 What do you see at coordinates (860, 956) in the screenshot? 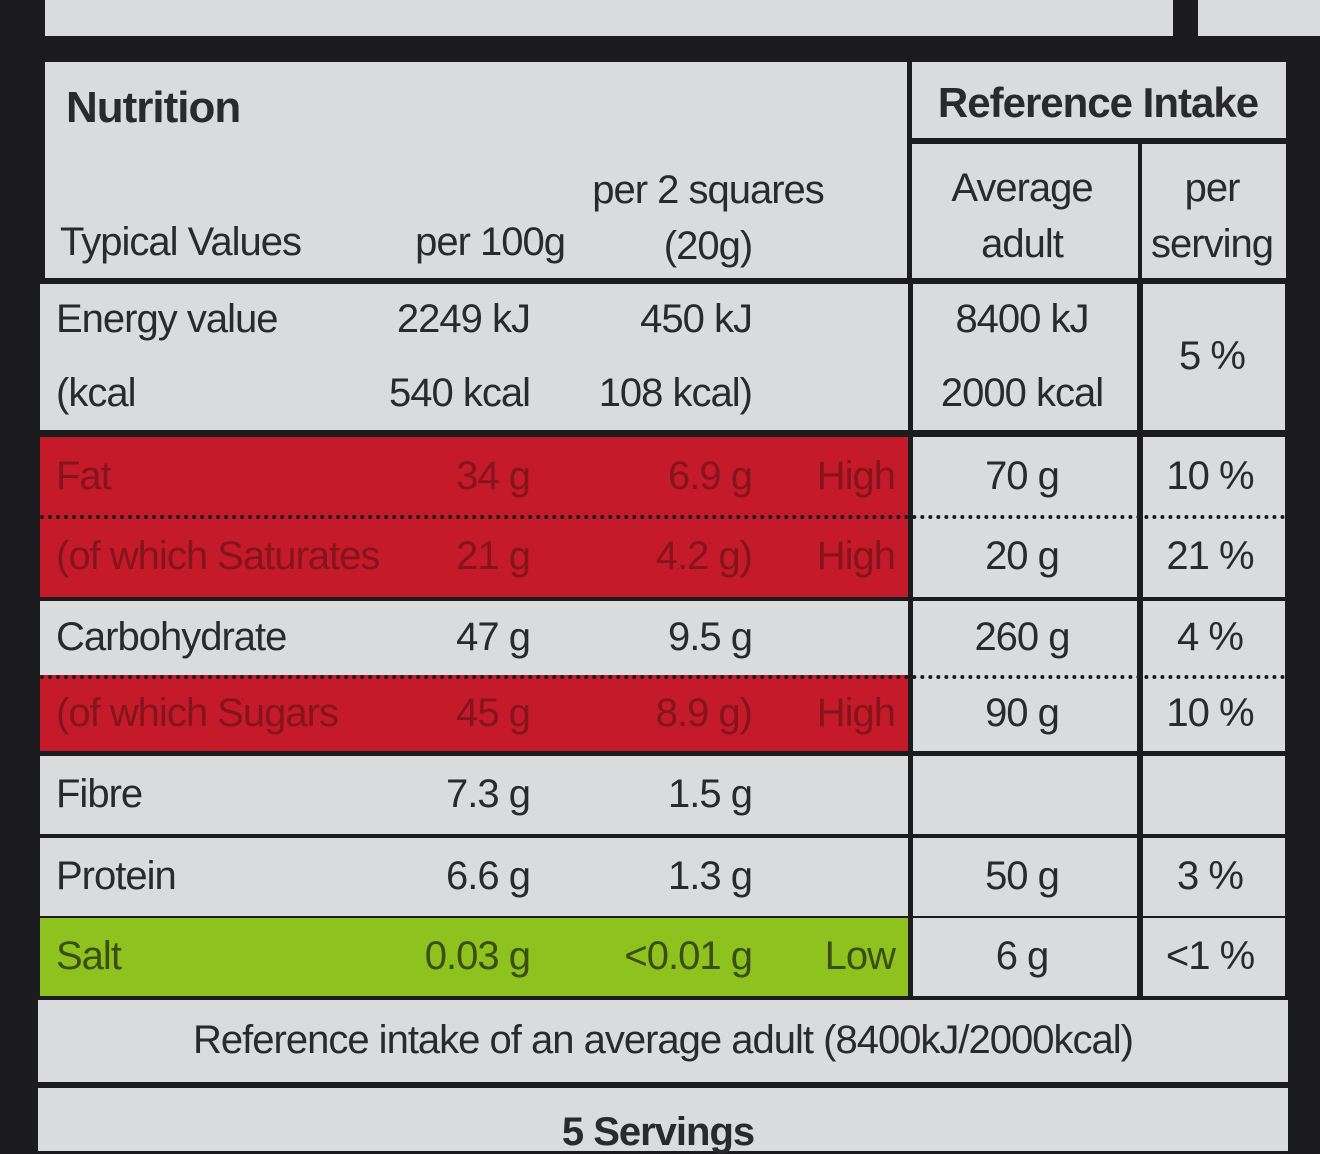
I see `level: Low` at bounding box center [860, 956].